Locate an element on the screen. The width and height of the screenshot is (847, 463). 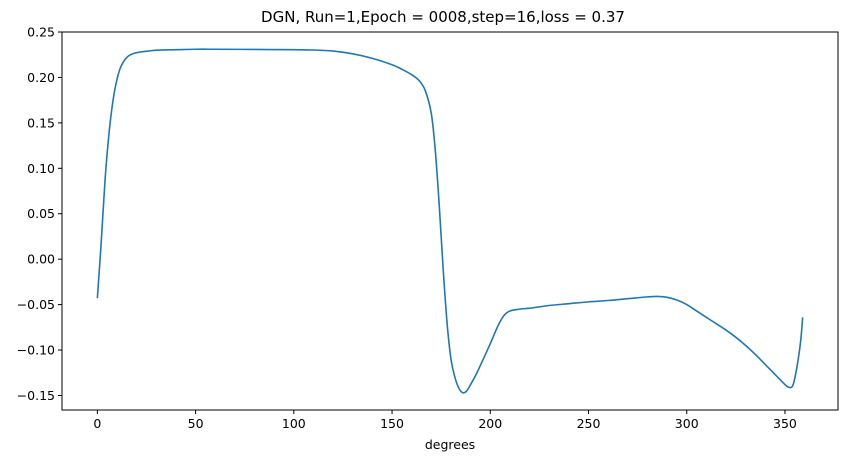
y-axis: 0.25 0.20 0.15 0.10 0.05 0.00 −0.05 −0.10 −0.15 is located at coordinates (39, 214).